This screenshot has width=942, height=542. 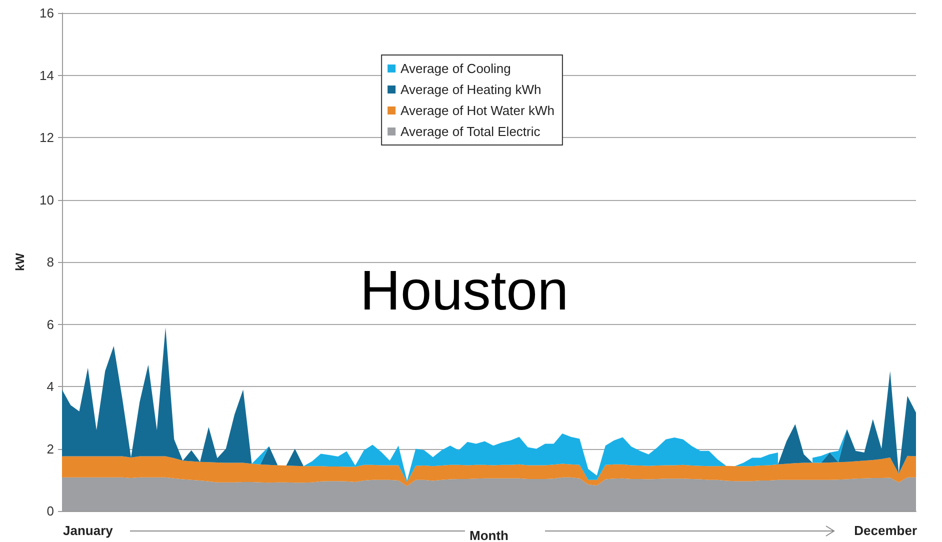 What do you see at coordinates (50, 511) in the screenshot?
I see `y-tick-label: 0` at bounding box center [50, 511].